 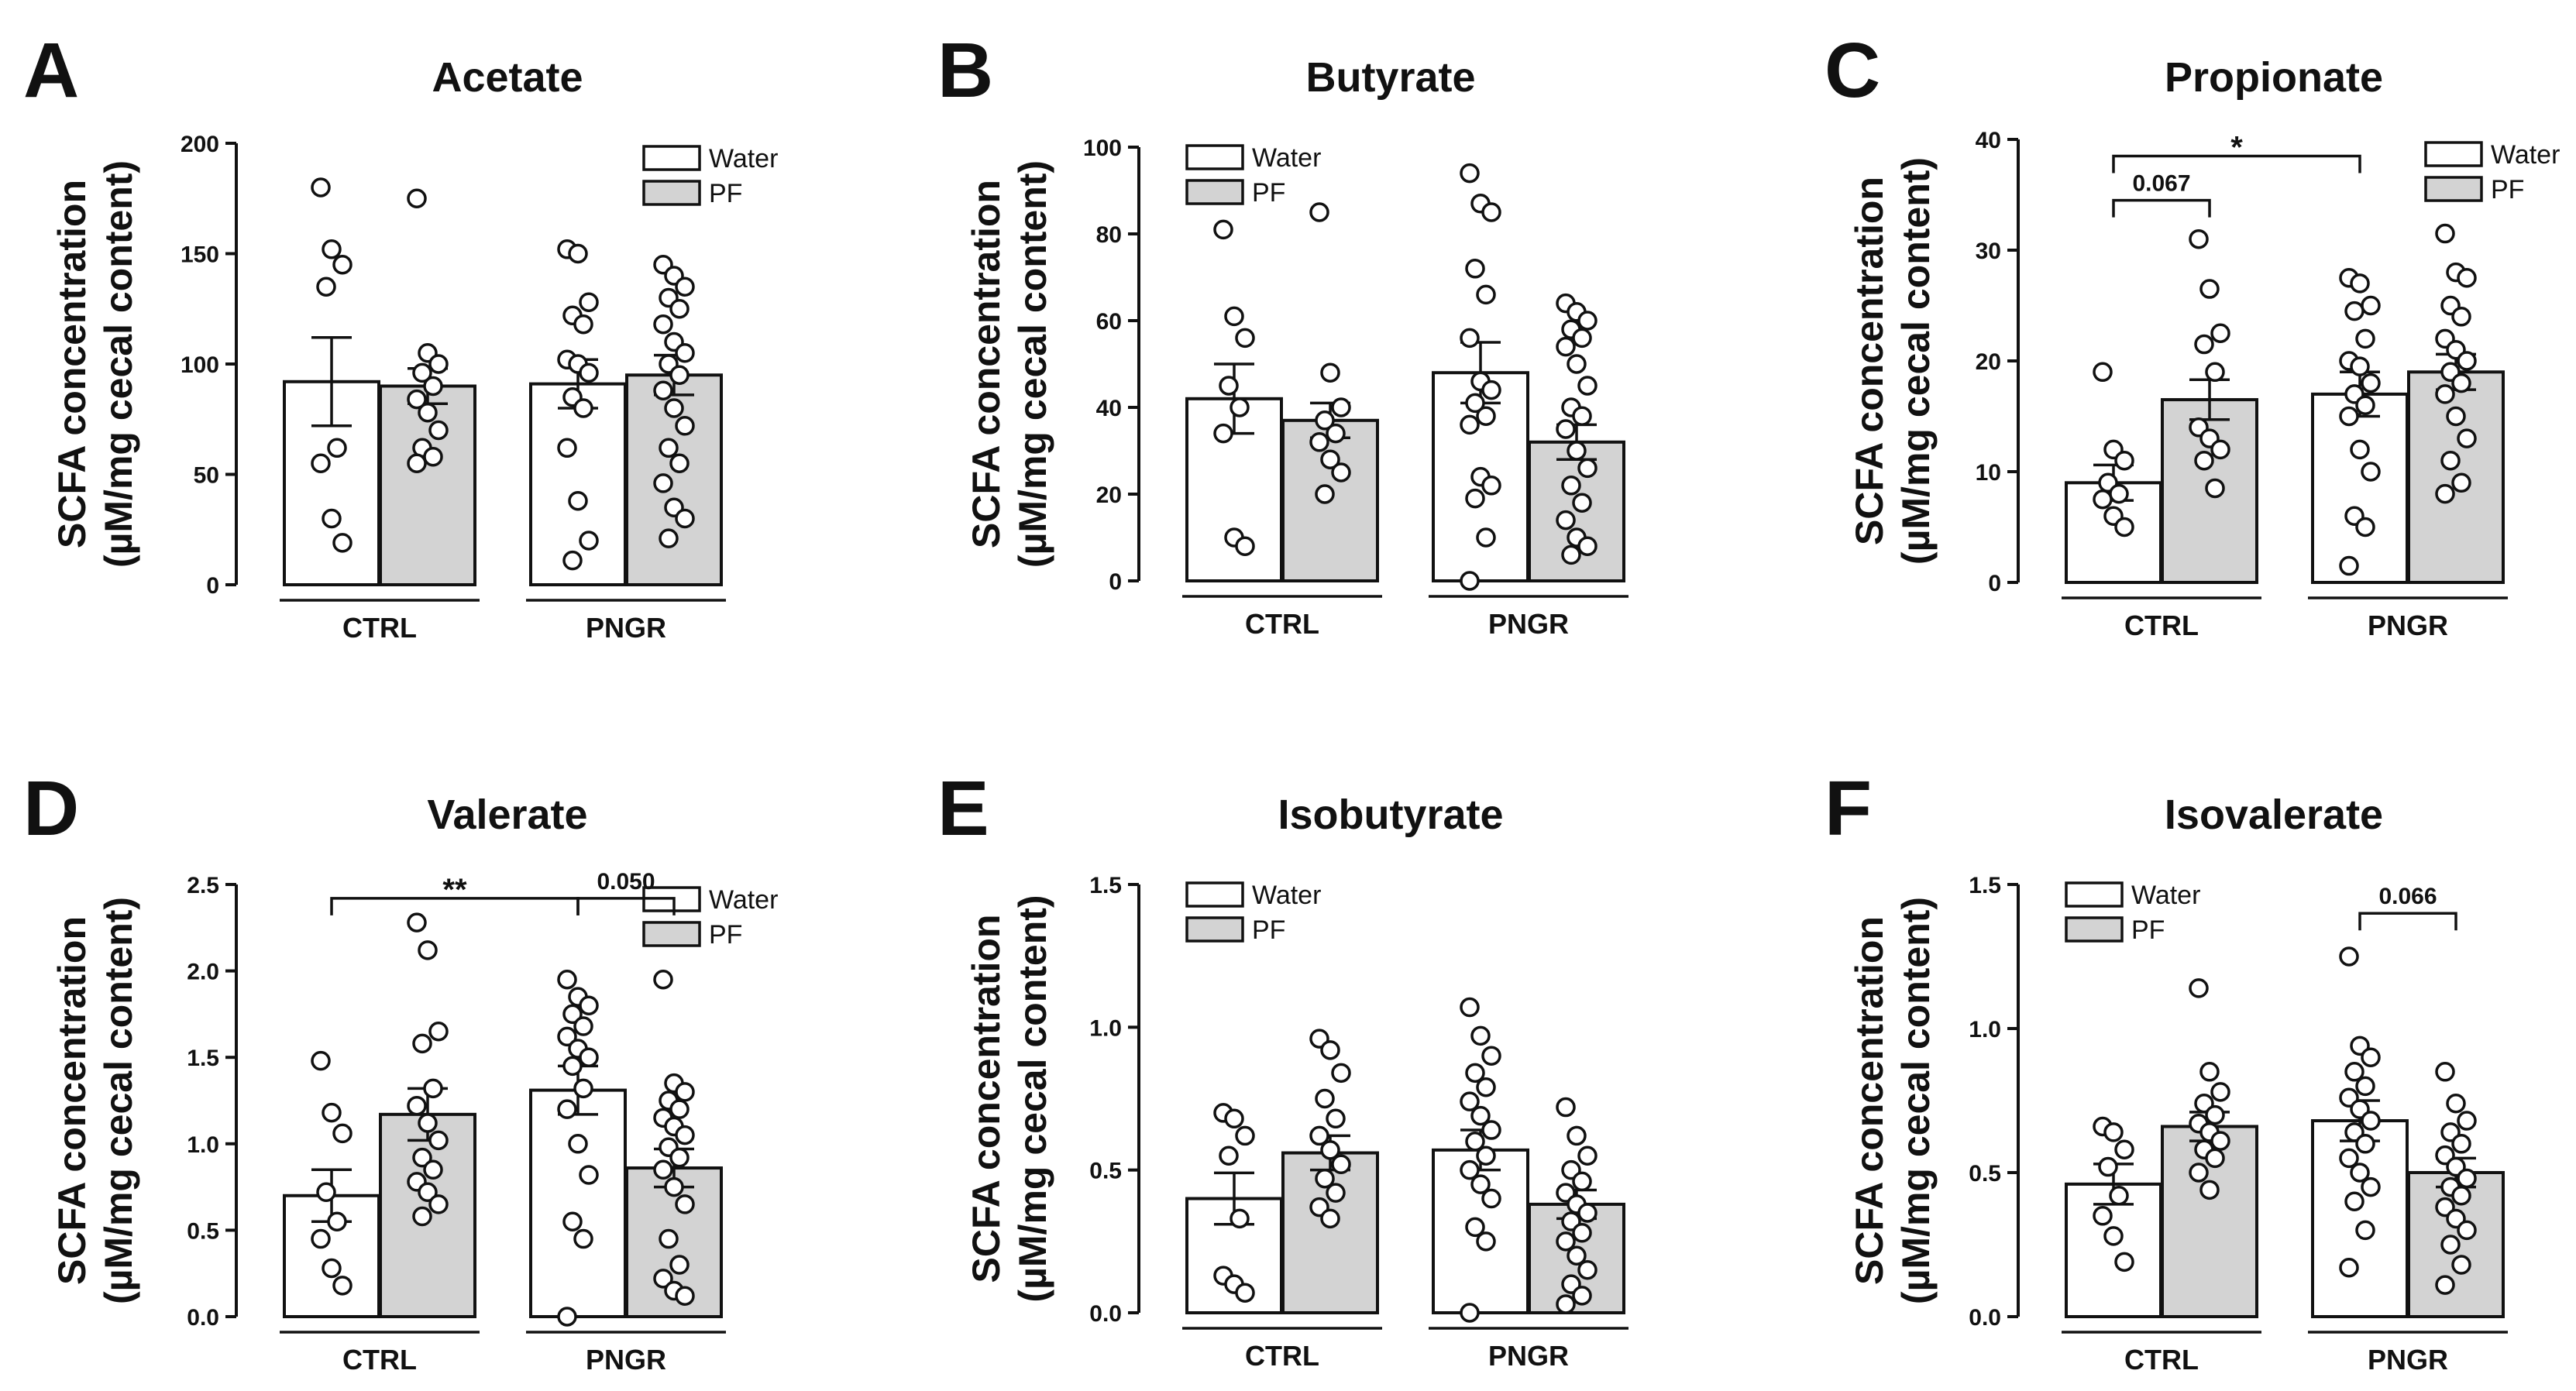 I want to click on panel-a-legend-label-pf: PF, so click(x=725, y=193).